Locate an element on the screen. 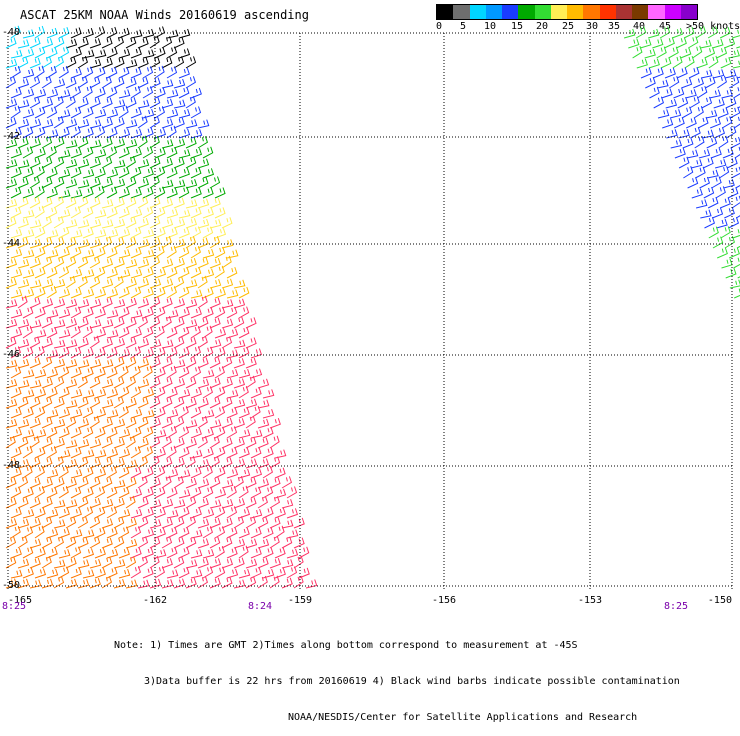  latitude-label: -50 is located at coordinates (11, 585).